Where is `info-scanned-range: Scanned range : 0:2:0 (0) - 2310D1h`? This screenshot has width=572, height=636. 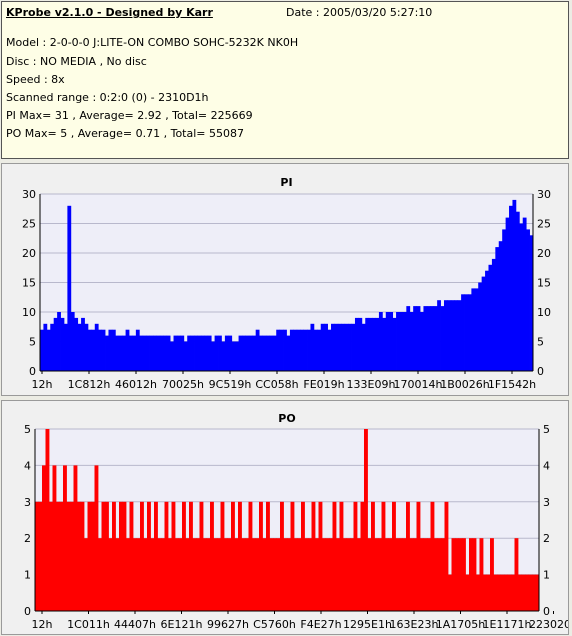
info-scanned-range: Scanned range : 0:2:0 (0) - 2310D1h is located at coordinates (107, 97).